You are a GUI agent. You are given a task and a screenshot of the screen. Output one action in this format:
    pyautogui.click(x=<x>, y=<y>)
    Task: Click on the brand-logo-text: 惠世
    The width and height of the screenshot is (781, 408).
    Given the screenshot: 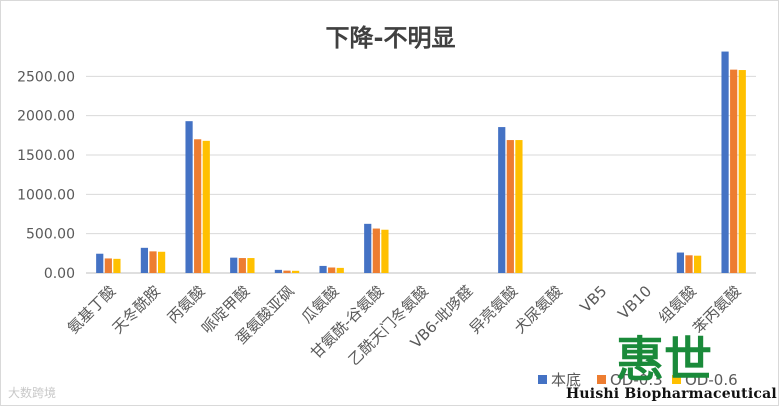 What is the action you would take?
    pyautogui.click(x=664, y=359)
    